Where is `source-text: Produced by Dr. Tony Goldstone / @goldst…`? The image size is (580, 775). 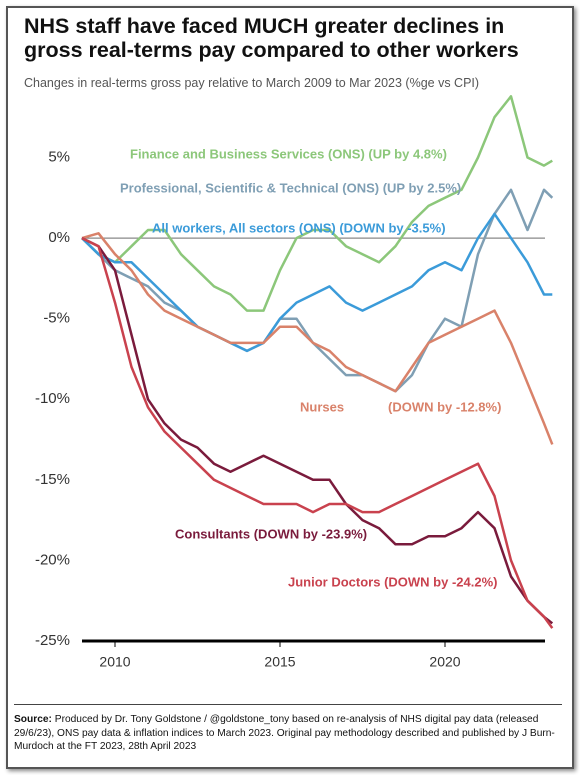
source-text: Produced by Dr. Tony Goldstone / @goldst… is located at coordinates (284, 733).